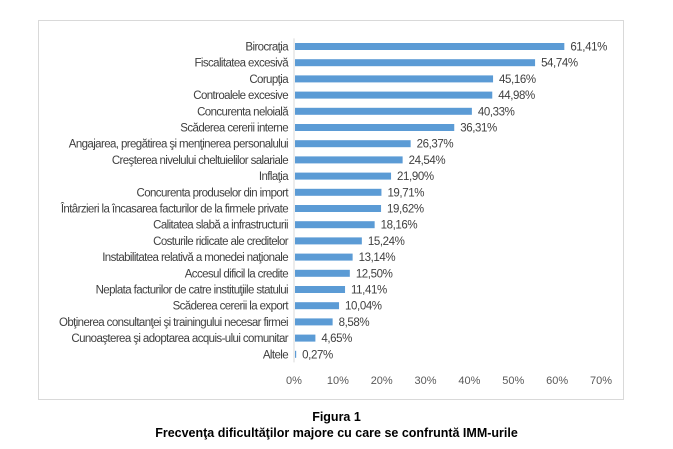 The height and width of the screenshot is (449, 673). What do you see at coordinates (427, 161) in the screenshot?
I see `data-label: 24,54%` at bounding box center [427, 161].